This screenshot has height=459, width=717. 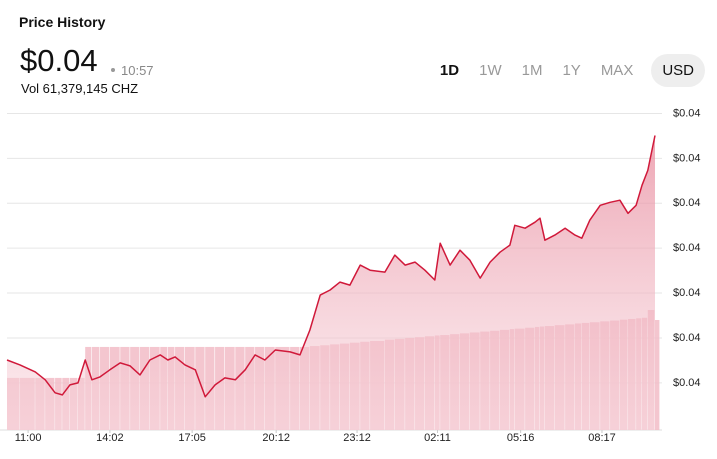 What do you see at coordinates (521, 438) in the screenshot?
I see `x-tick-label: 05:16` at bounding box center [521, 438].